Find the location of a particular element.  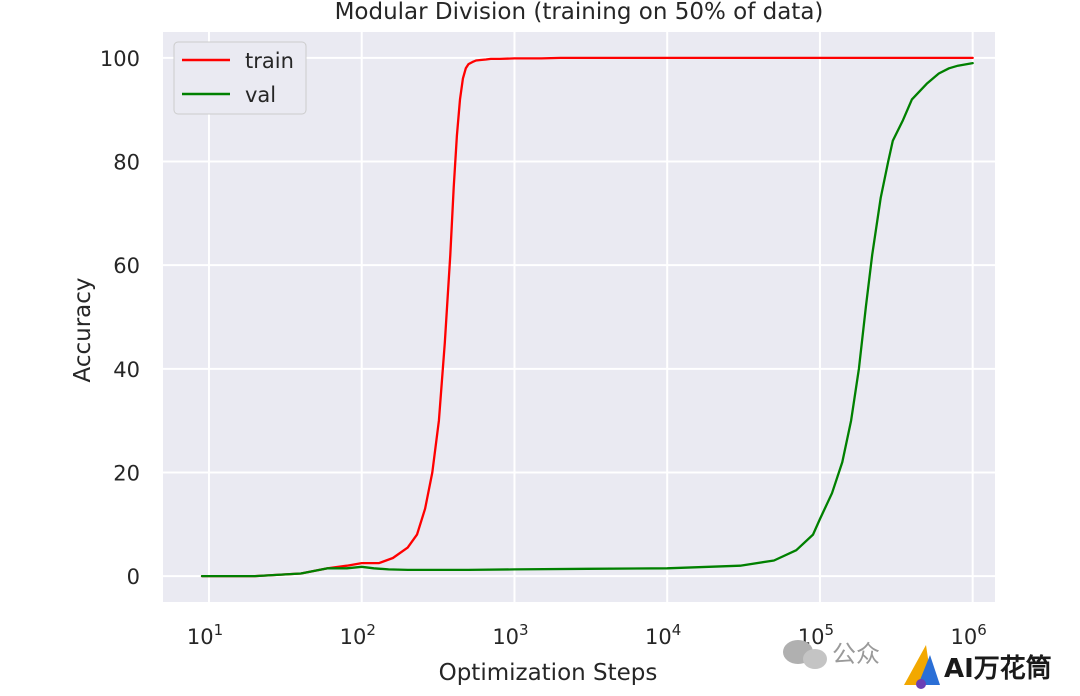

x-axis-title: Optimization Steps is located at coordinates (548, 673).